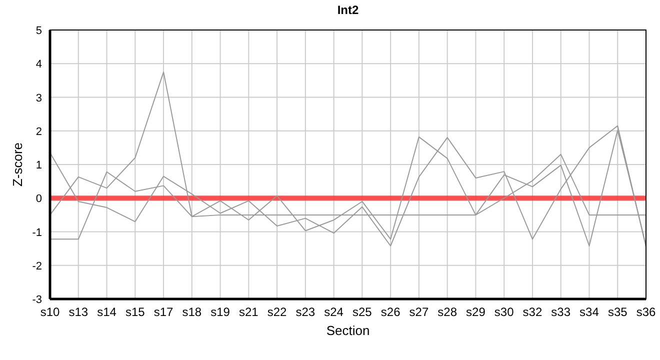  What do you see at coordinates (39, 132) in the screenshot?
I see `y-tick-label: 2` at bounding box center [39, 132].